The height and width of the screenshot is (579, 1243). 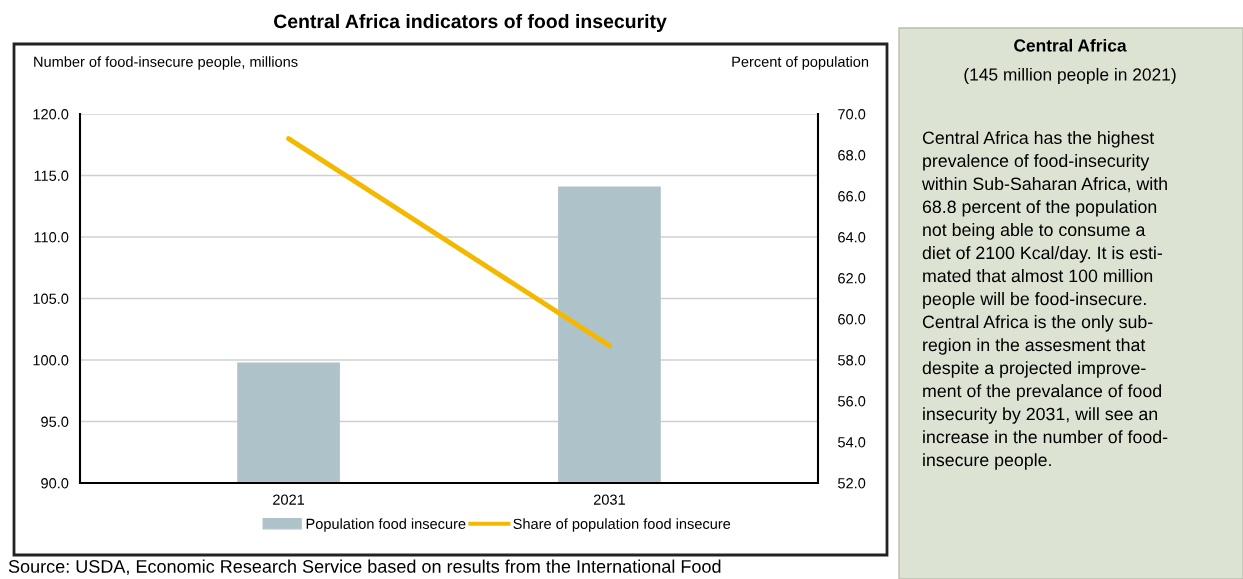 What do you see at coordinates (852, 114) in the screenshot?
I see `y2-tick-label: 70.0` at bounding box center [852, 114].